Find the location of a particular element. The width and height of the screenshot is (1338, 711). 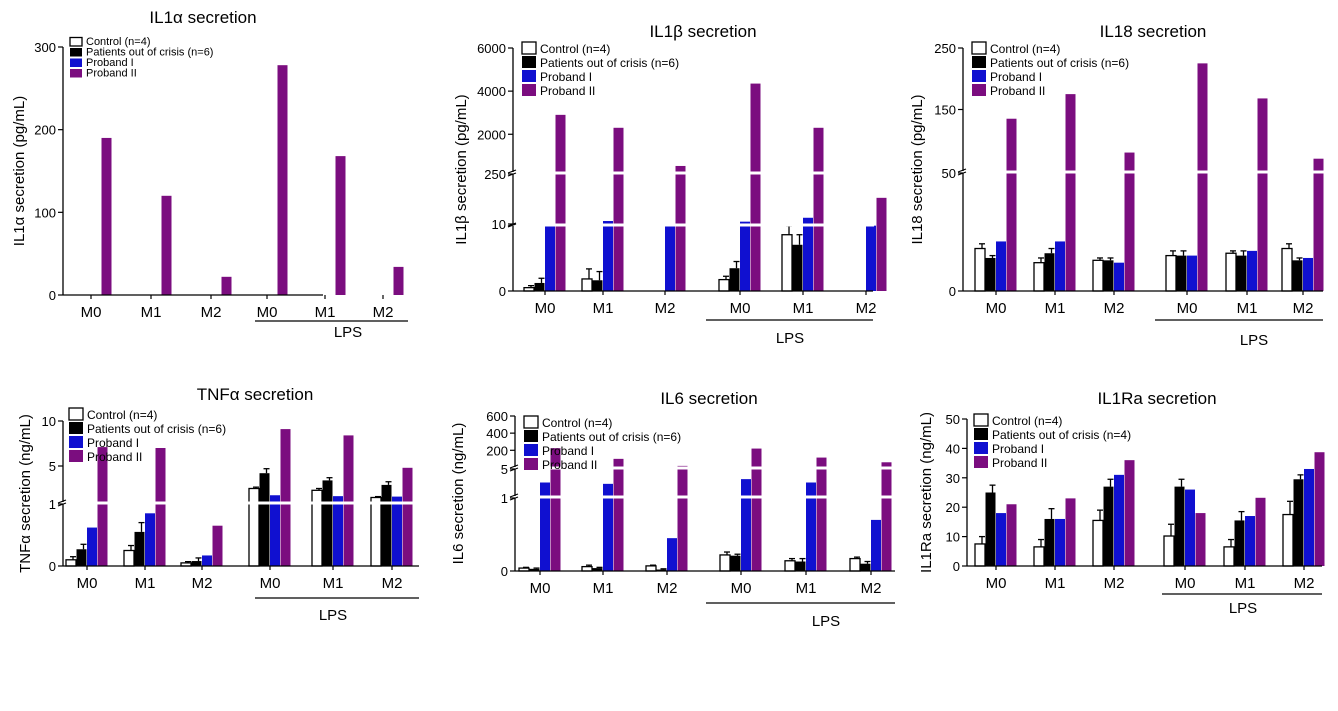

bar-il1b-s2-c5 is located at coordinates (871, 258).